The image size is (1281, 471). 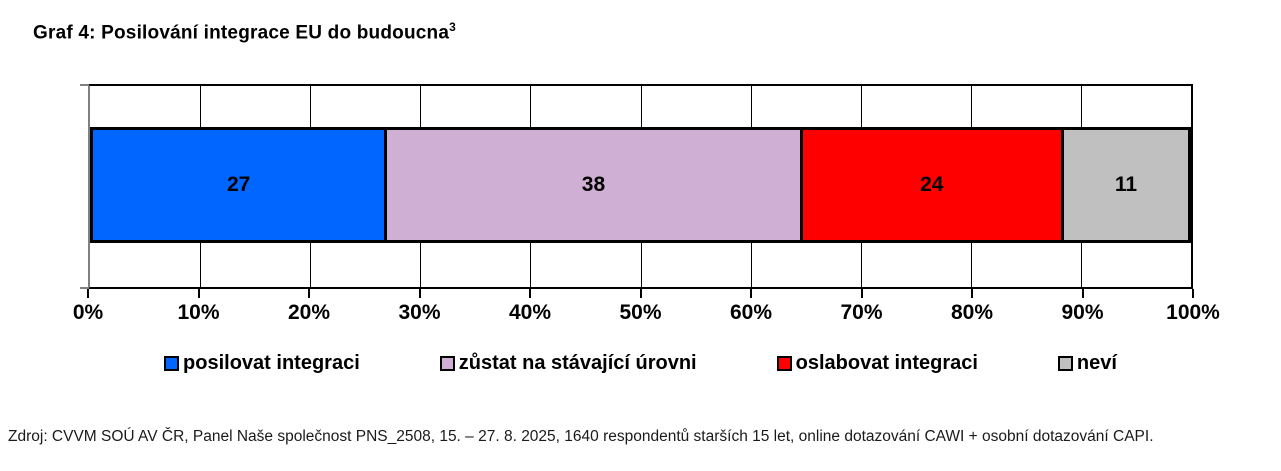 I want to click on bar-segment-posilovat-integraci: 27, so click(x=239, y=185).